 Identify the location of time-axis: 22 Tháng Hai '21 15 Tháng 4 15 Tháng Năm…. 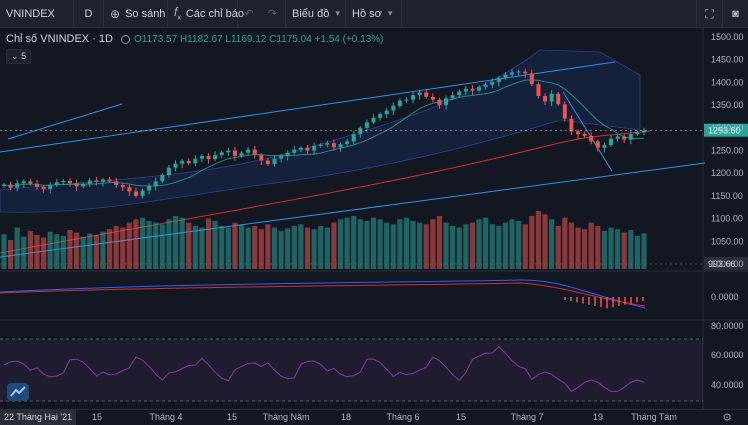
(374, 417).